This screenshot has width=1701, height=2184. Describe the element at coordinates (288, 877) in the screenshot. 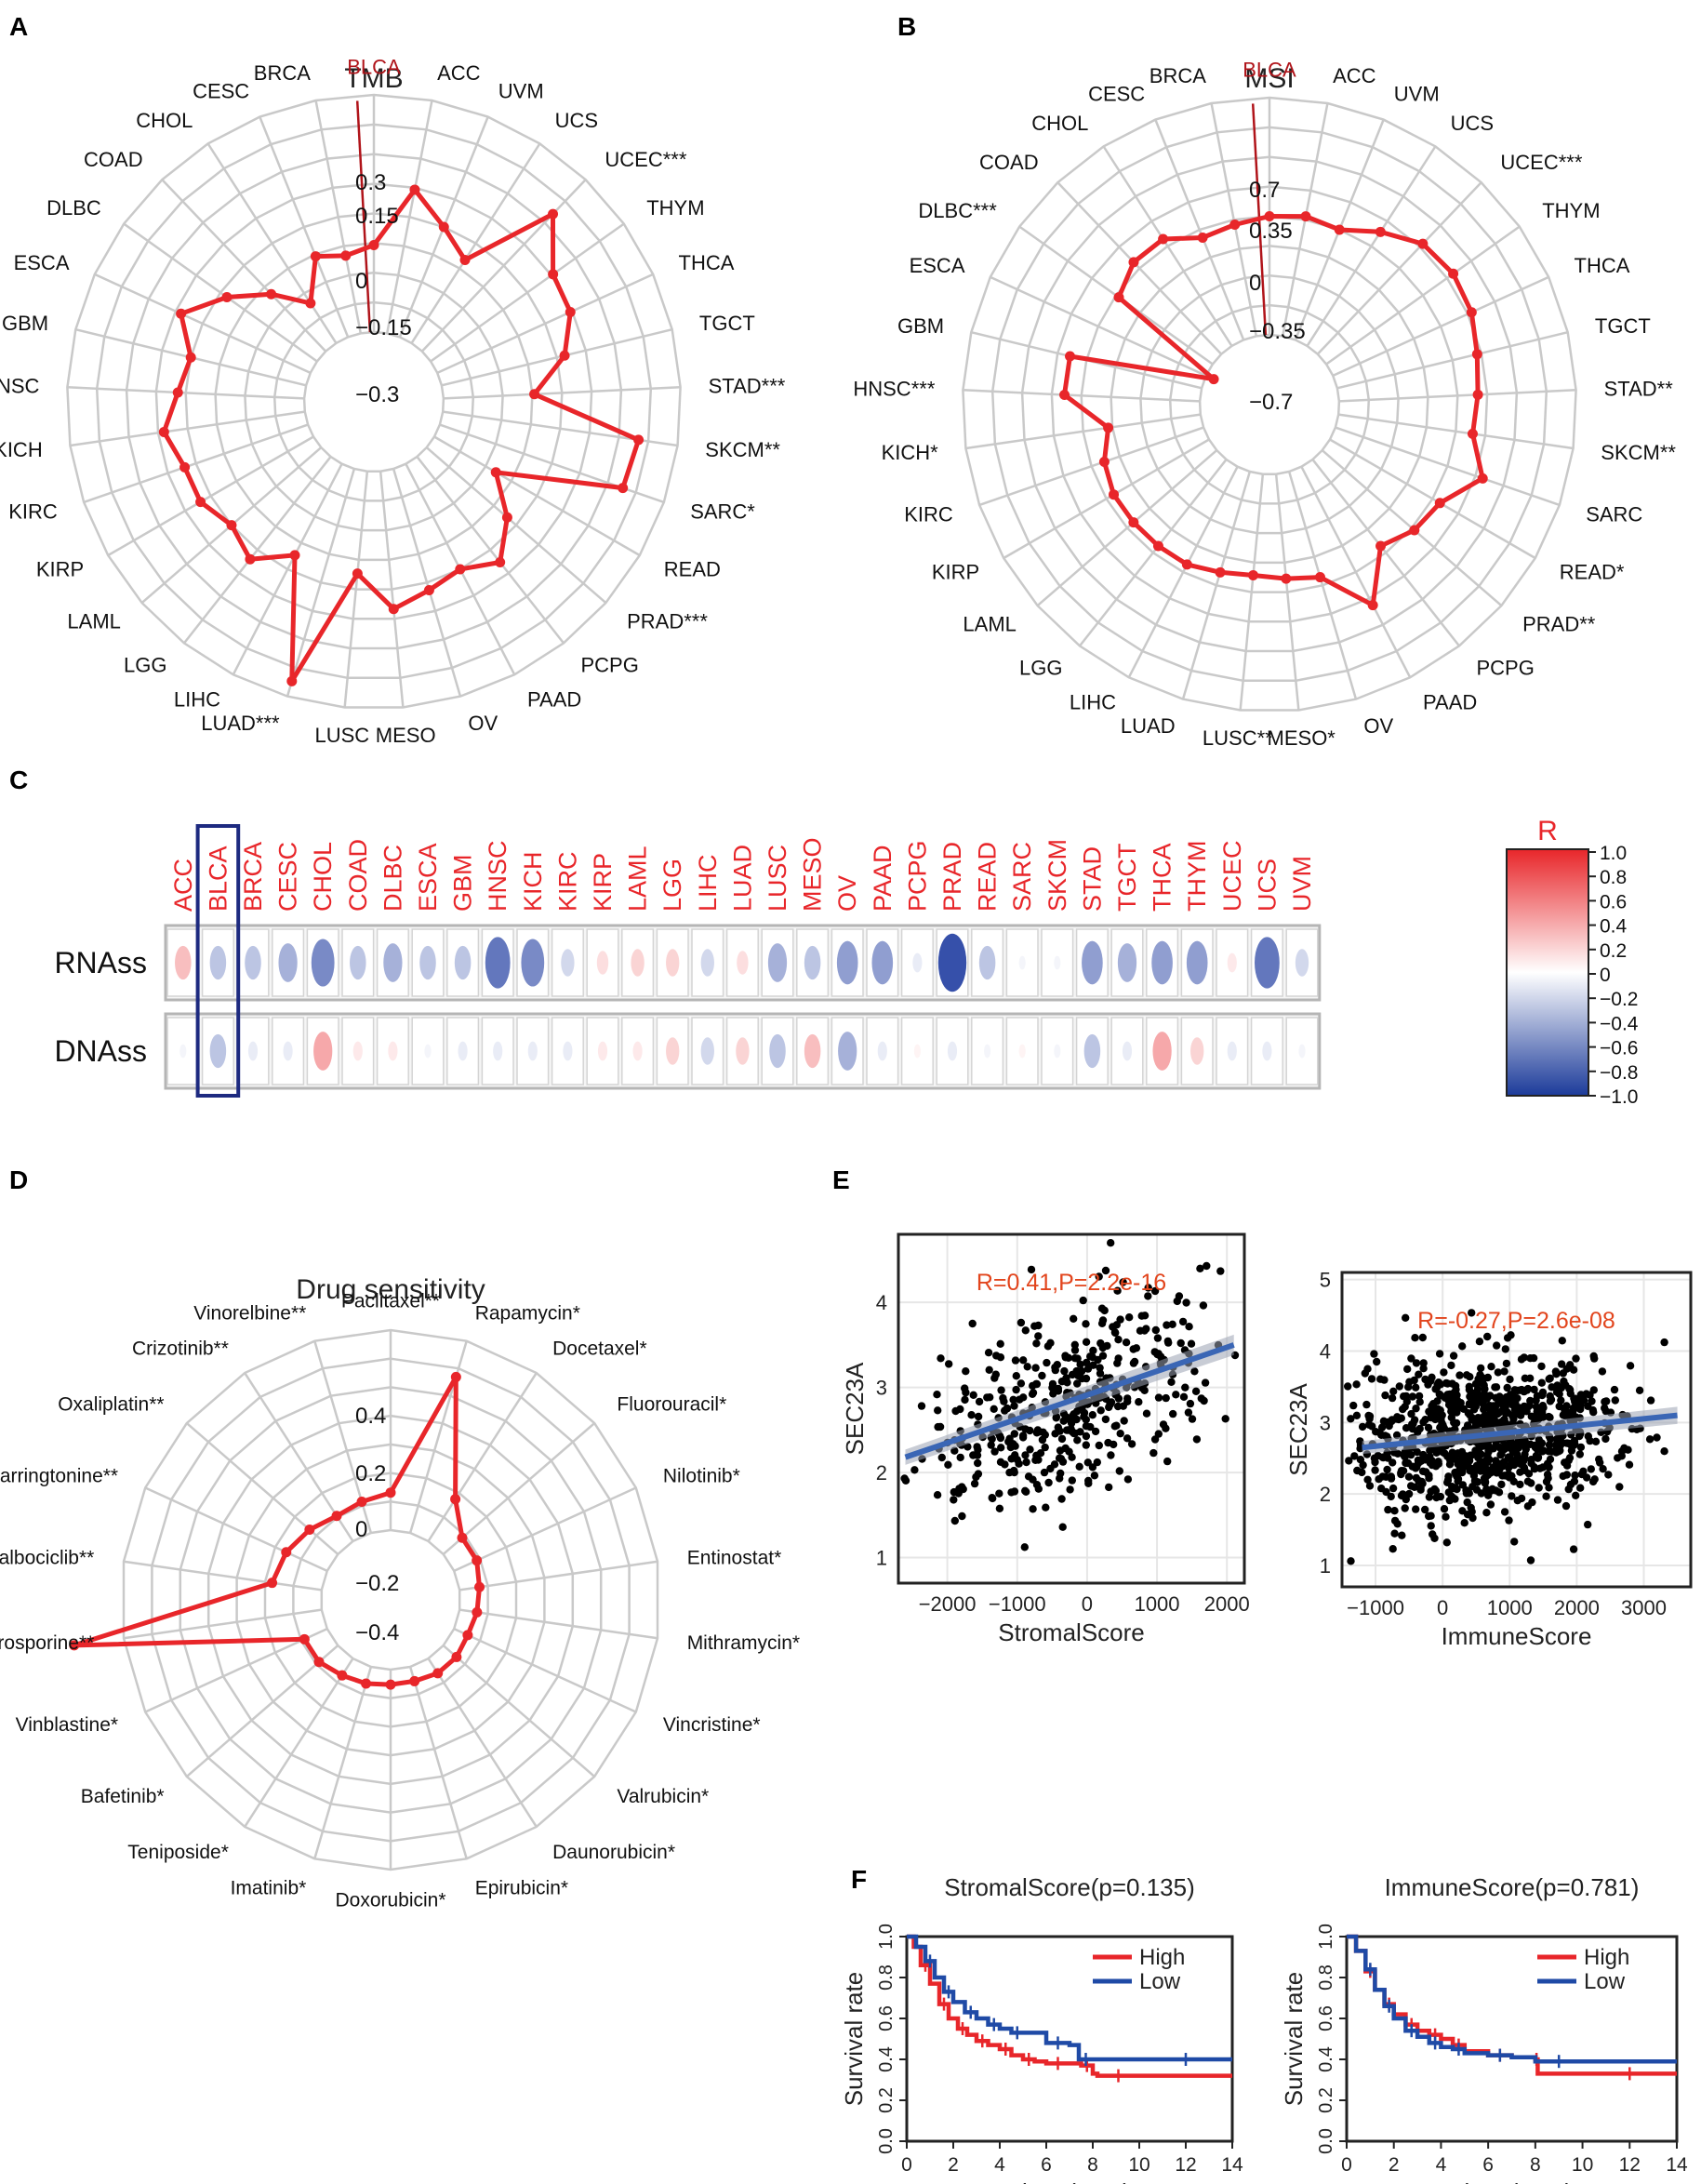

I see `column-label-cesc: CESC` at that location.